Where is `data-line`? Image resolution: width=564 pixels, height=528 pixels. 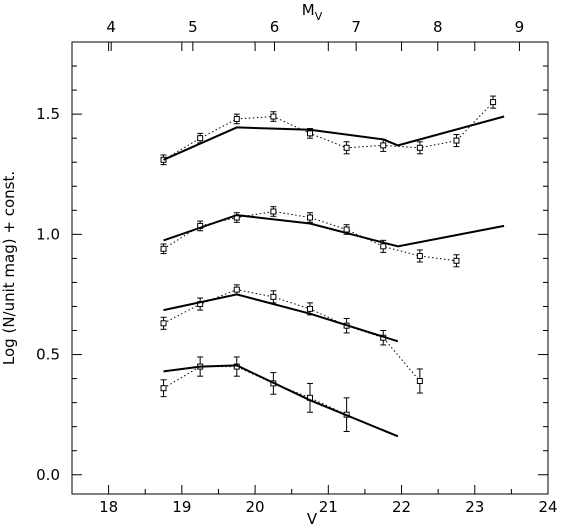
data-line is located at coordinates (328, 131).